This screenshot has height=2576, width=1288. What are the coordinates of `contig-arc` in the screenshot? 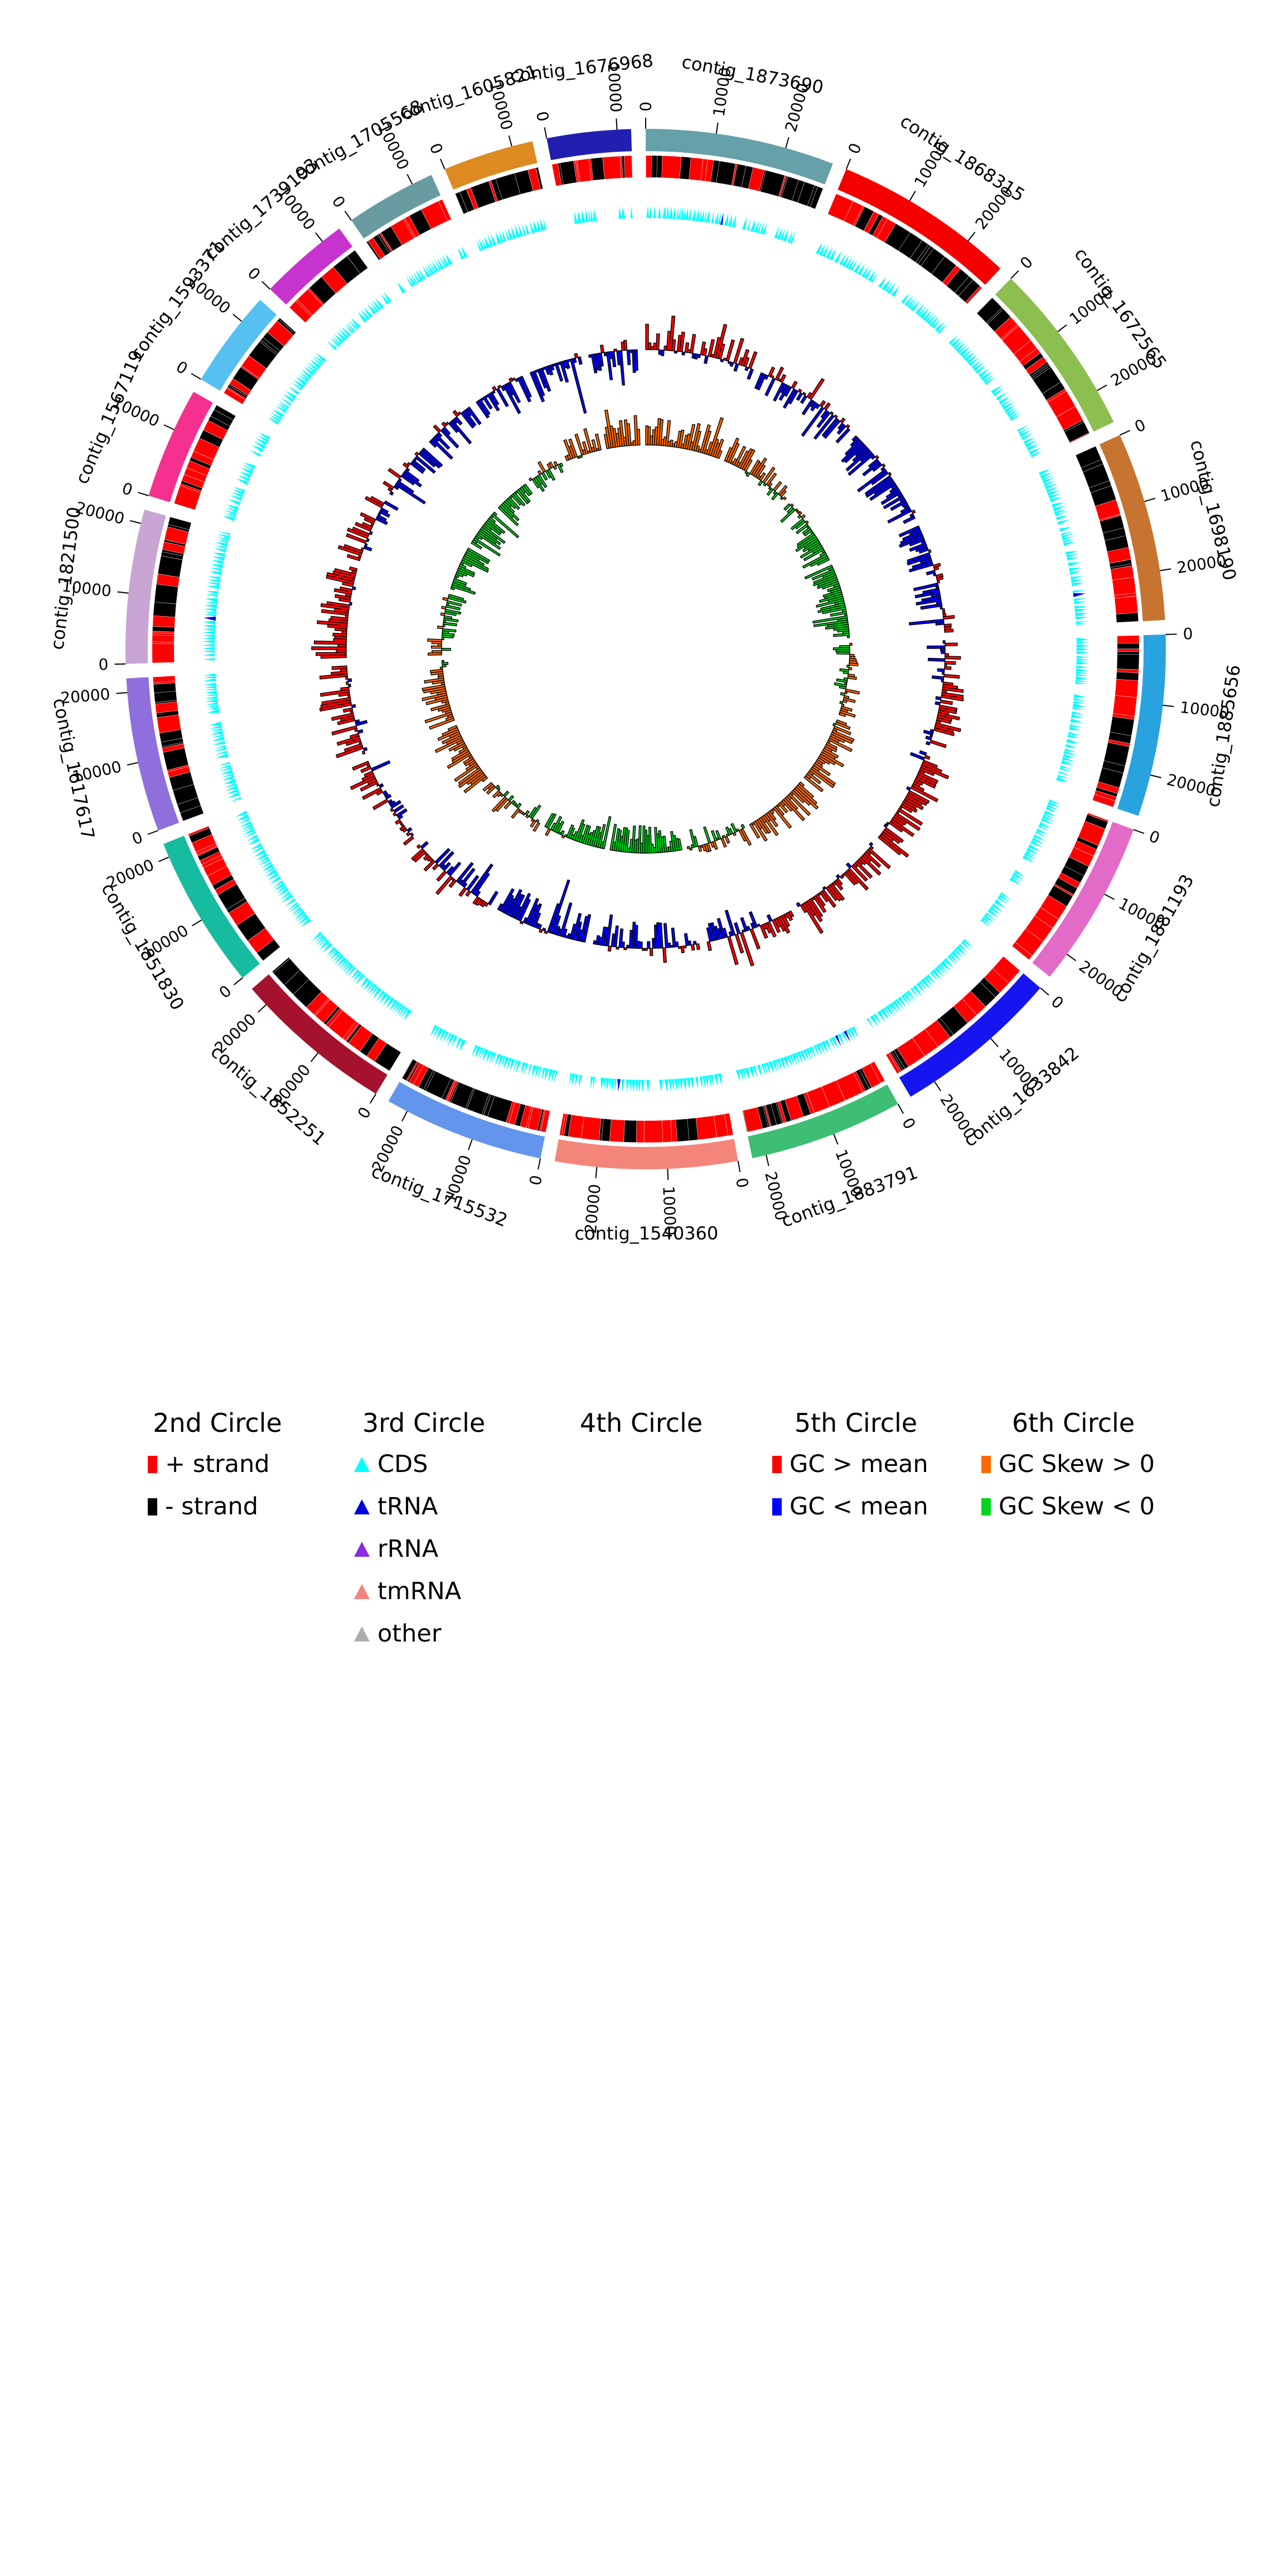 It's located at (396, 207).